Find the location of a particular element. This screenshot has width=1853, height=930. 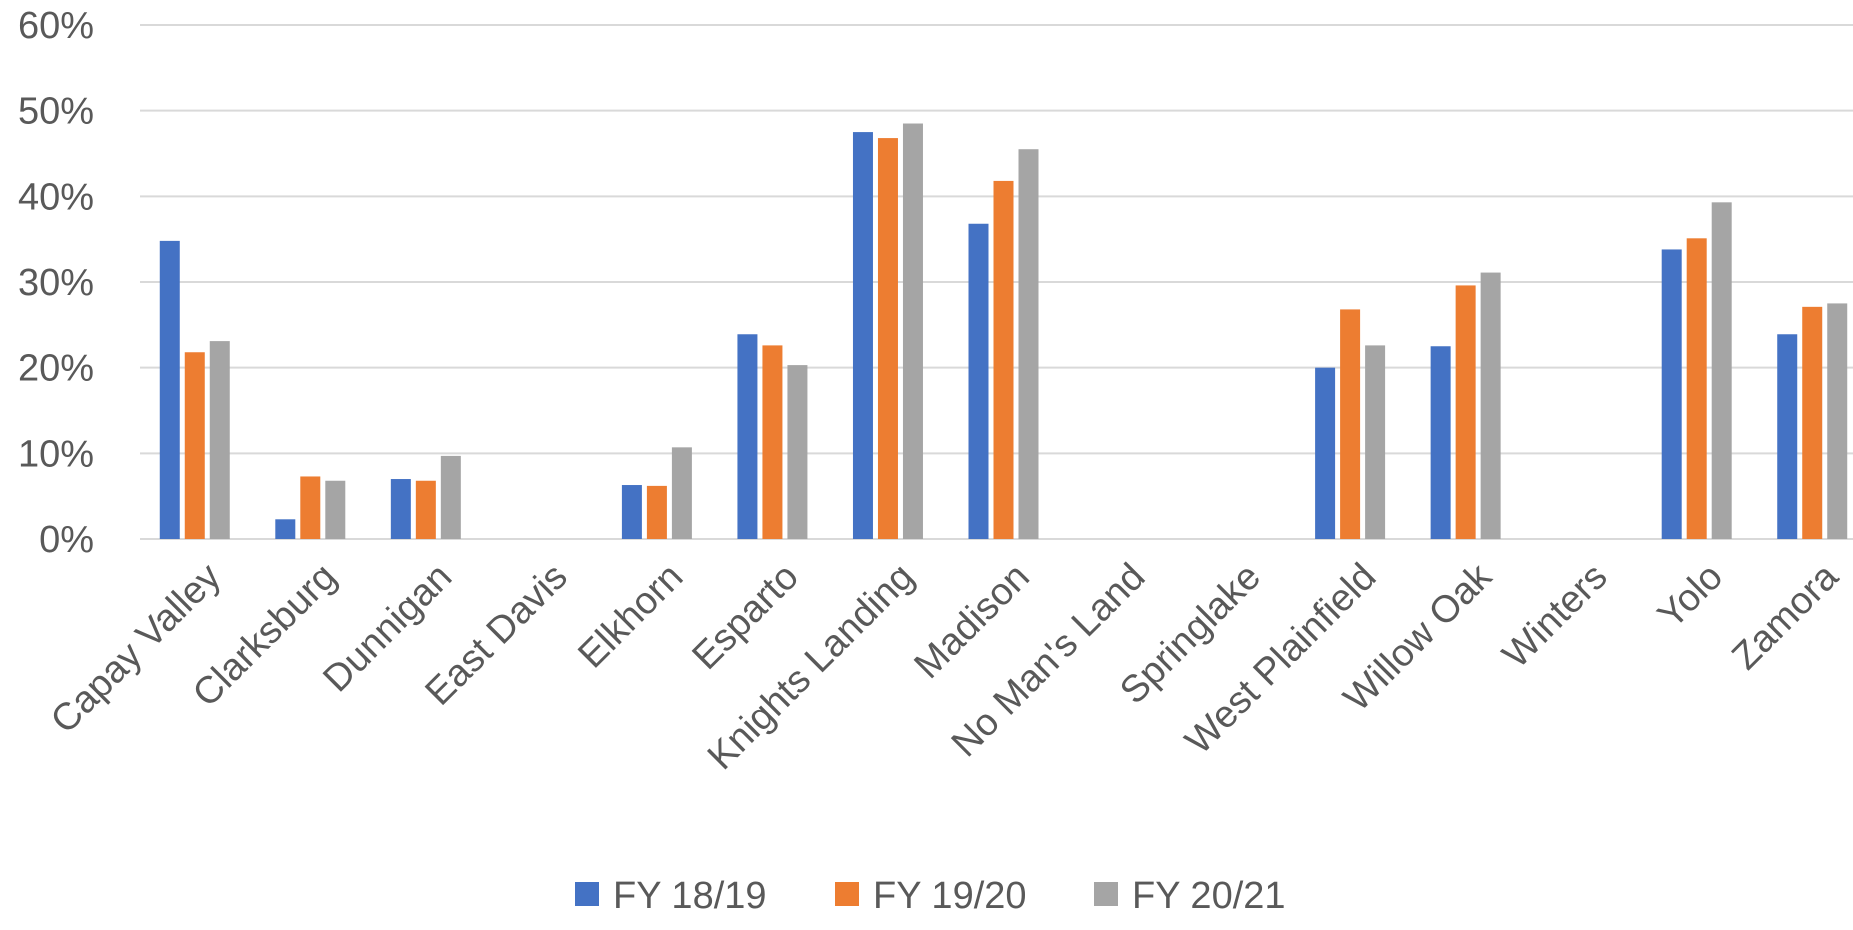

legend-label: FY 19/20 is located at coordinates (950, 896).